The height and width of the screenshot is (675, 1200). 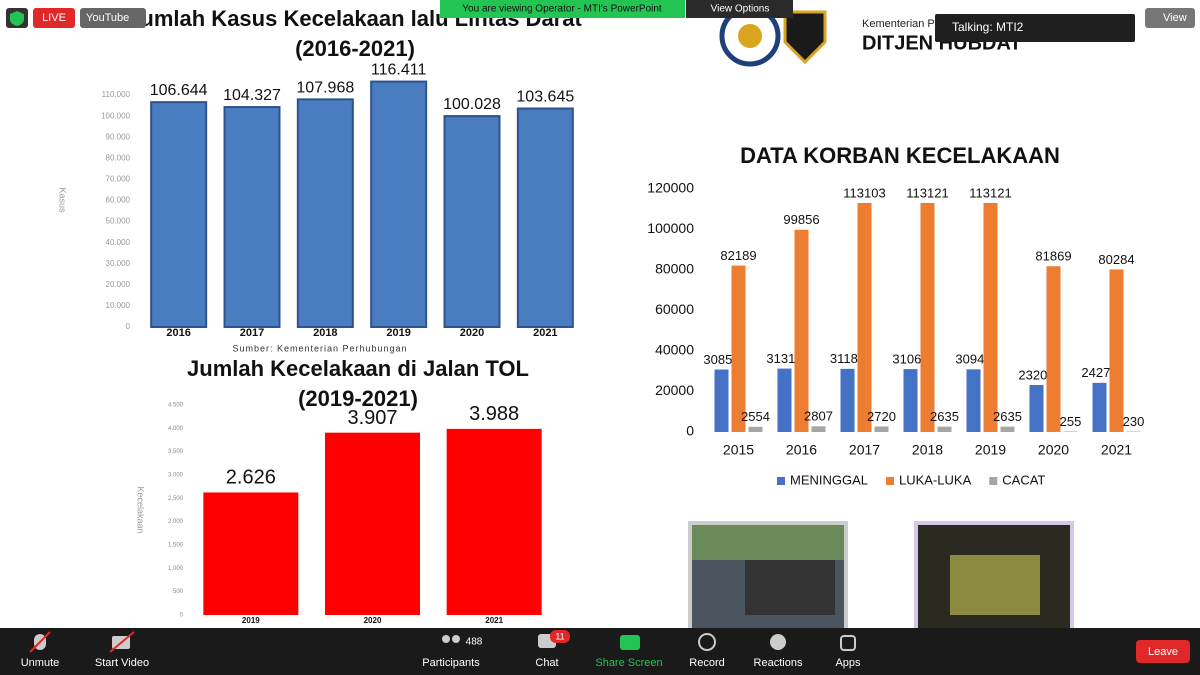 I want to click on value-label: 99856, so click(x=801, y=219).